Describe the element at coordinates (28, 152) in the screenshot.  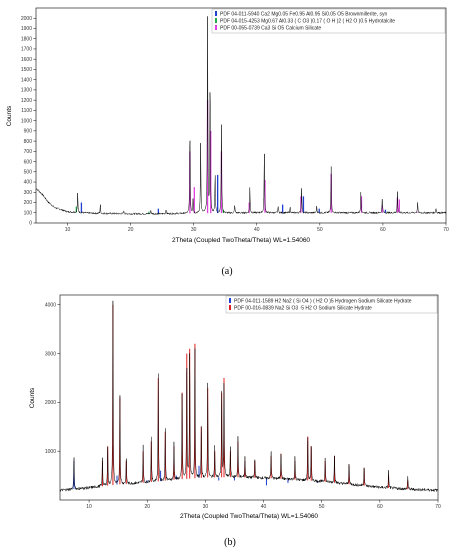
I see `y-tick-label-a-7: 700` at that location.